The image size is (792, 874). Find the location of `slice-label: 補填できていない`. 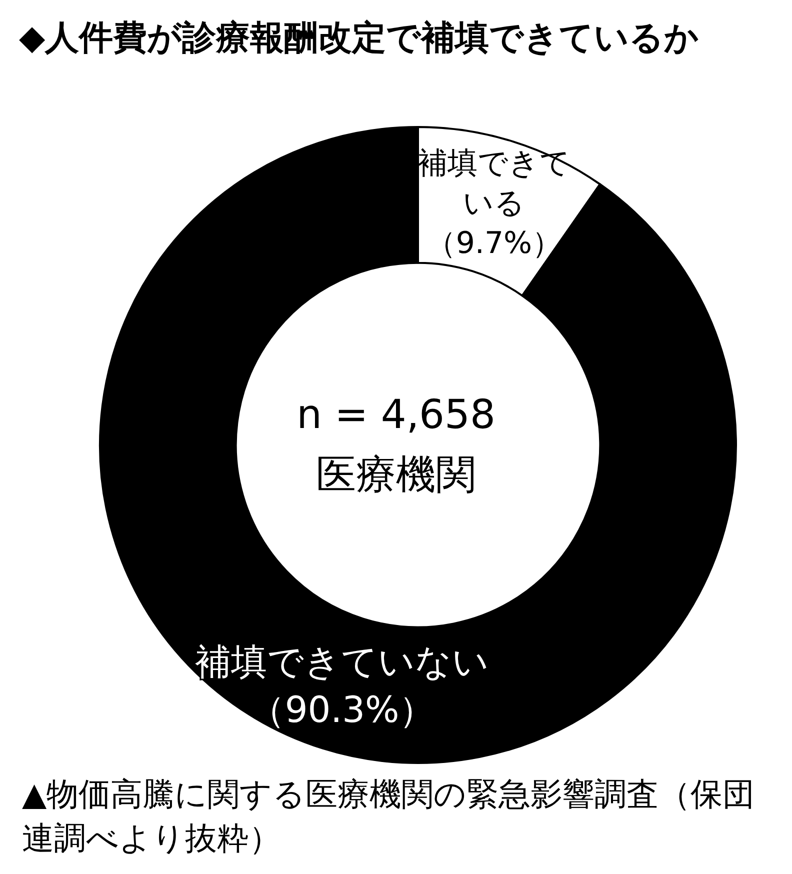

slice-label: 補填できていない is located at coordinates (342, 662).